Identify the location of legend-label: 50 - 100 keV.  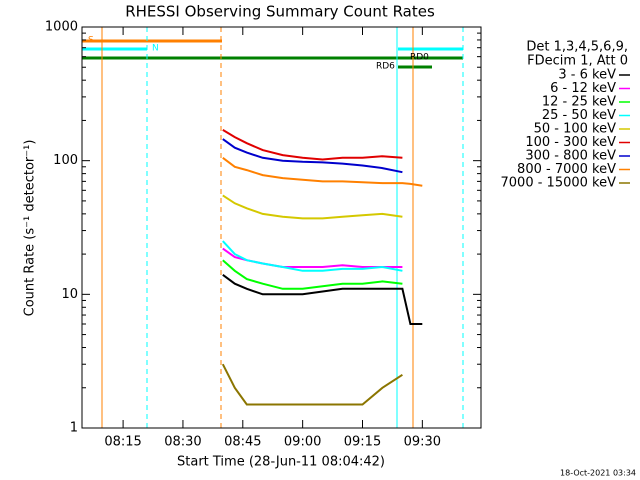
(575, 129).